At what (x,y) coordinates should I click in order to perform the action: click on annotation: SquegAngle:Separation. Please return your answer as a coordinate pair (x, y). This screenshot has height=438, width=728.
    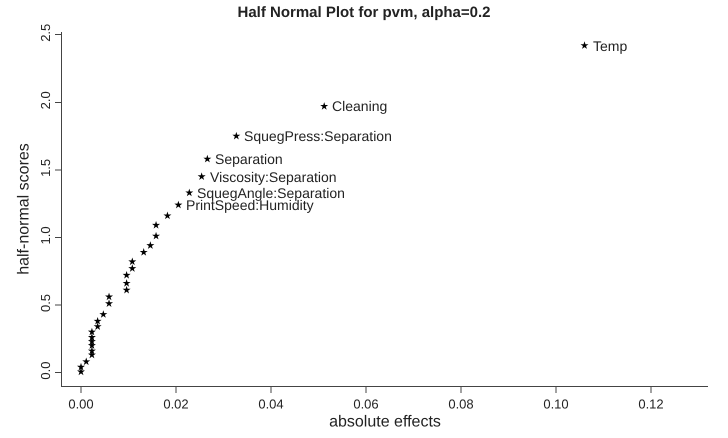
    Looking at the image, I should click on (271, 193).